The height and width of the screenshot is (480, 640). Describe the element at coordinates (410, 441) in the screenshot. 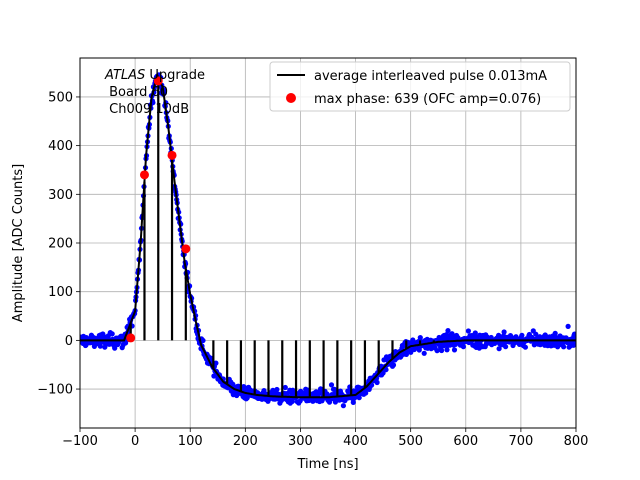

I see `x-tick-label: 500` at that location.